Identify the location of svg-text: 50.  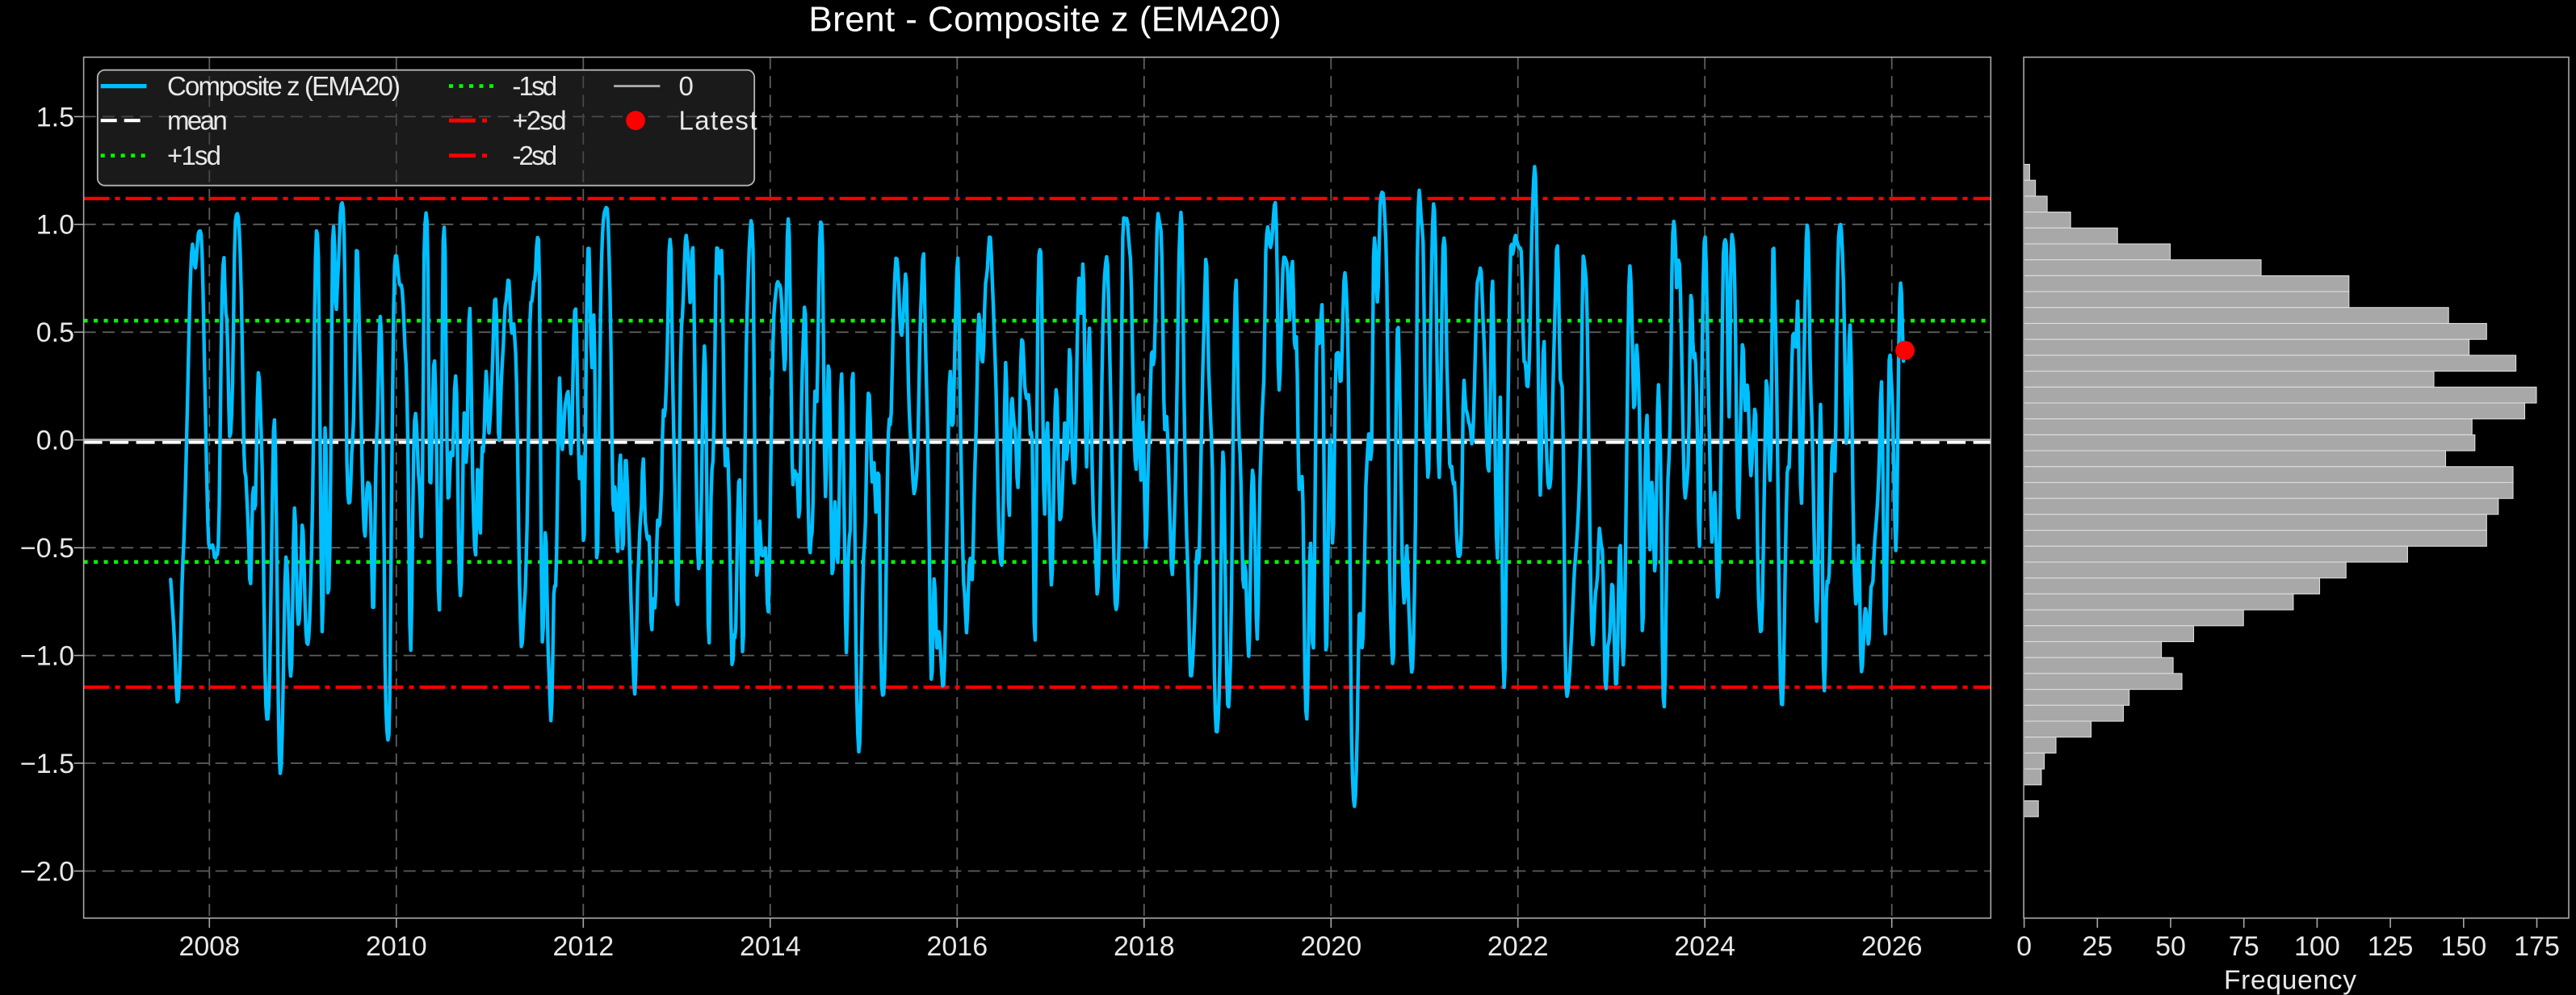
(2170, 947).